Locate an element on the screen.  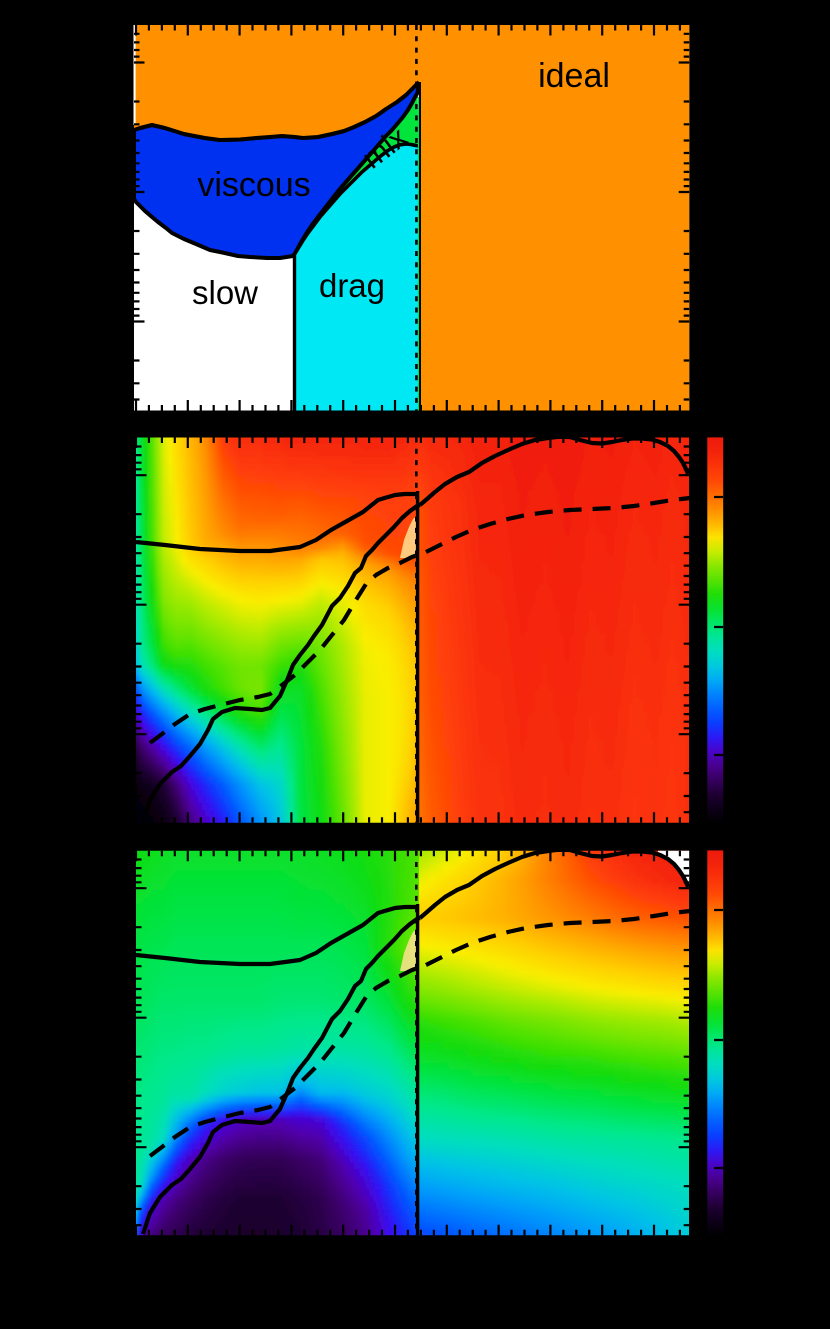
svg-text: viscous is located at coordinates (253, 185).